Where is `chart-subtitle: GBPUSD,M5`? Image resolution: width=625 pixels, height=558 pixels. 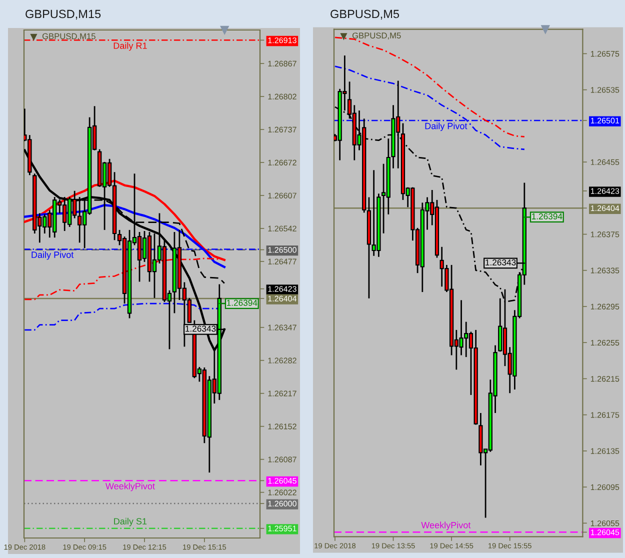
chart-subtitle: GBPUSD,M5 is located at coordinates (376, 36).